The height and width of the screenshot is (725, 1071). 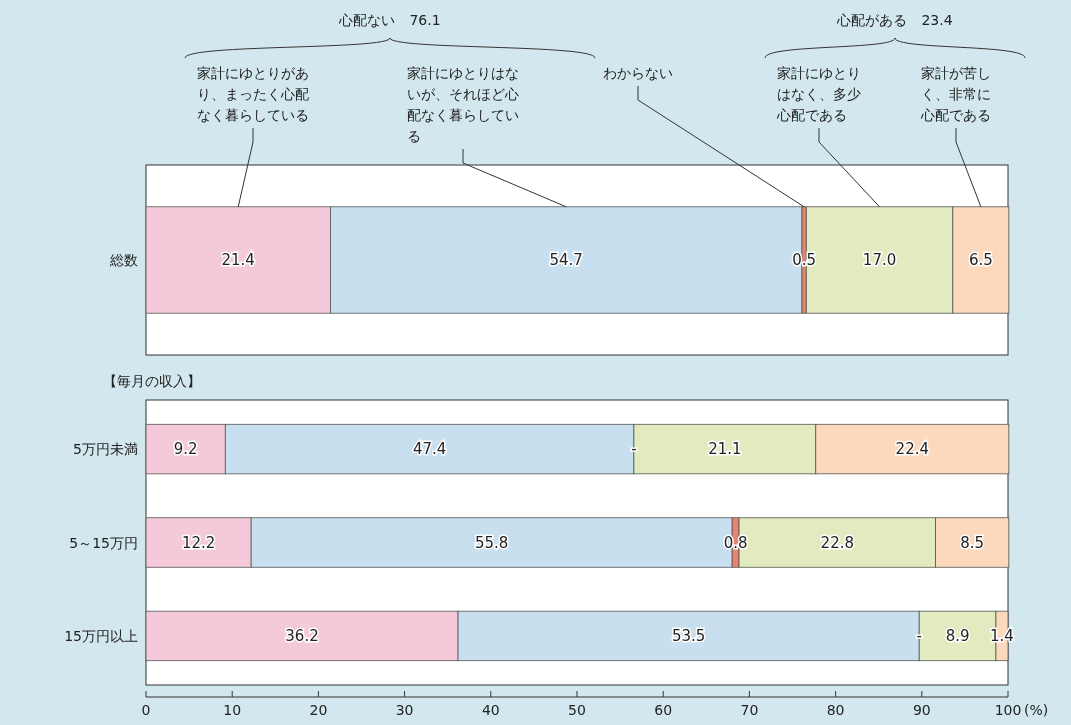 What do you see at coordinates (253, 94) in the screenshot?
I see `text: 家計にゆとりがあり、まったく心配なく暮らしている` at bounding box center [253, 94].